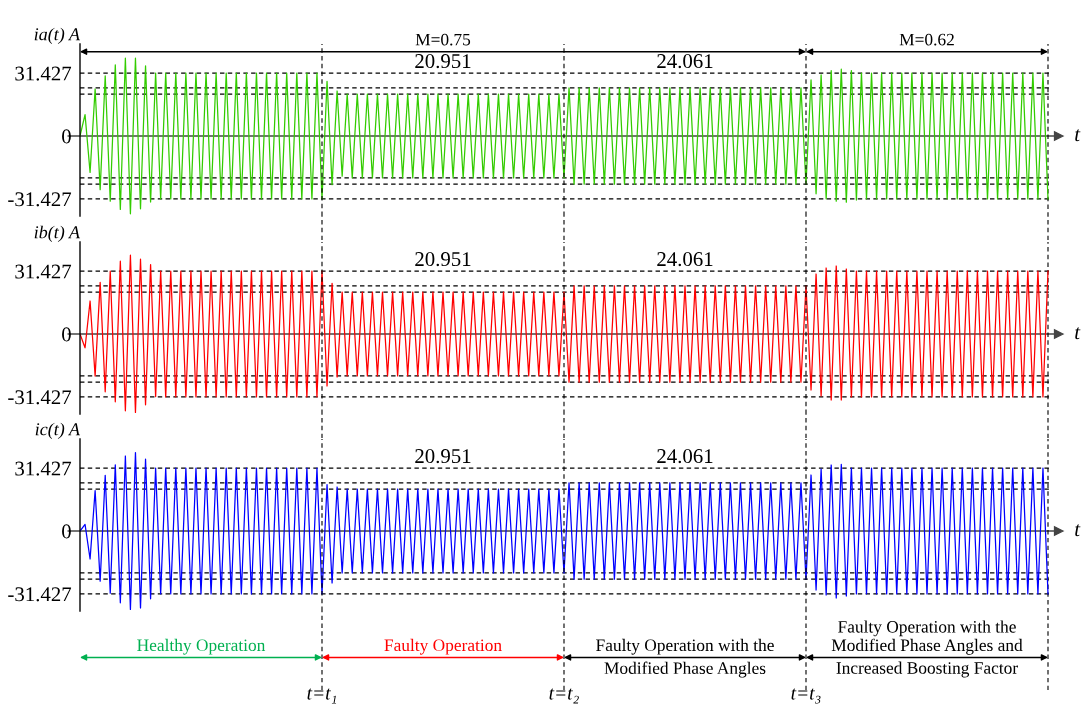 Image resolution: width=1083 pixels, height=711 pixels. What do you see at coordinates (443, 646) in the screenshot?
I see `text: Faulty Operation` at bounding box center [443, 646].